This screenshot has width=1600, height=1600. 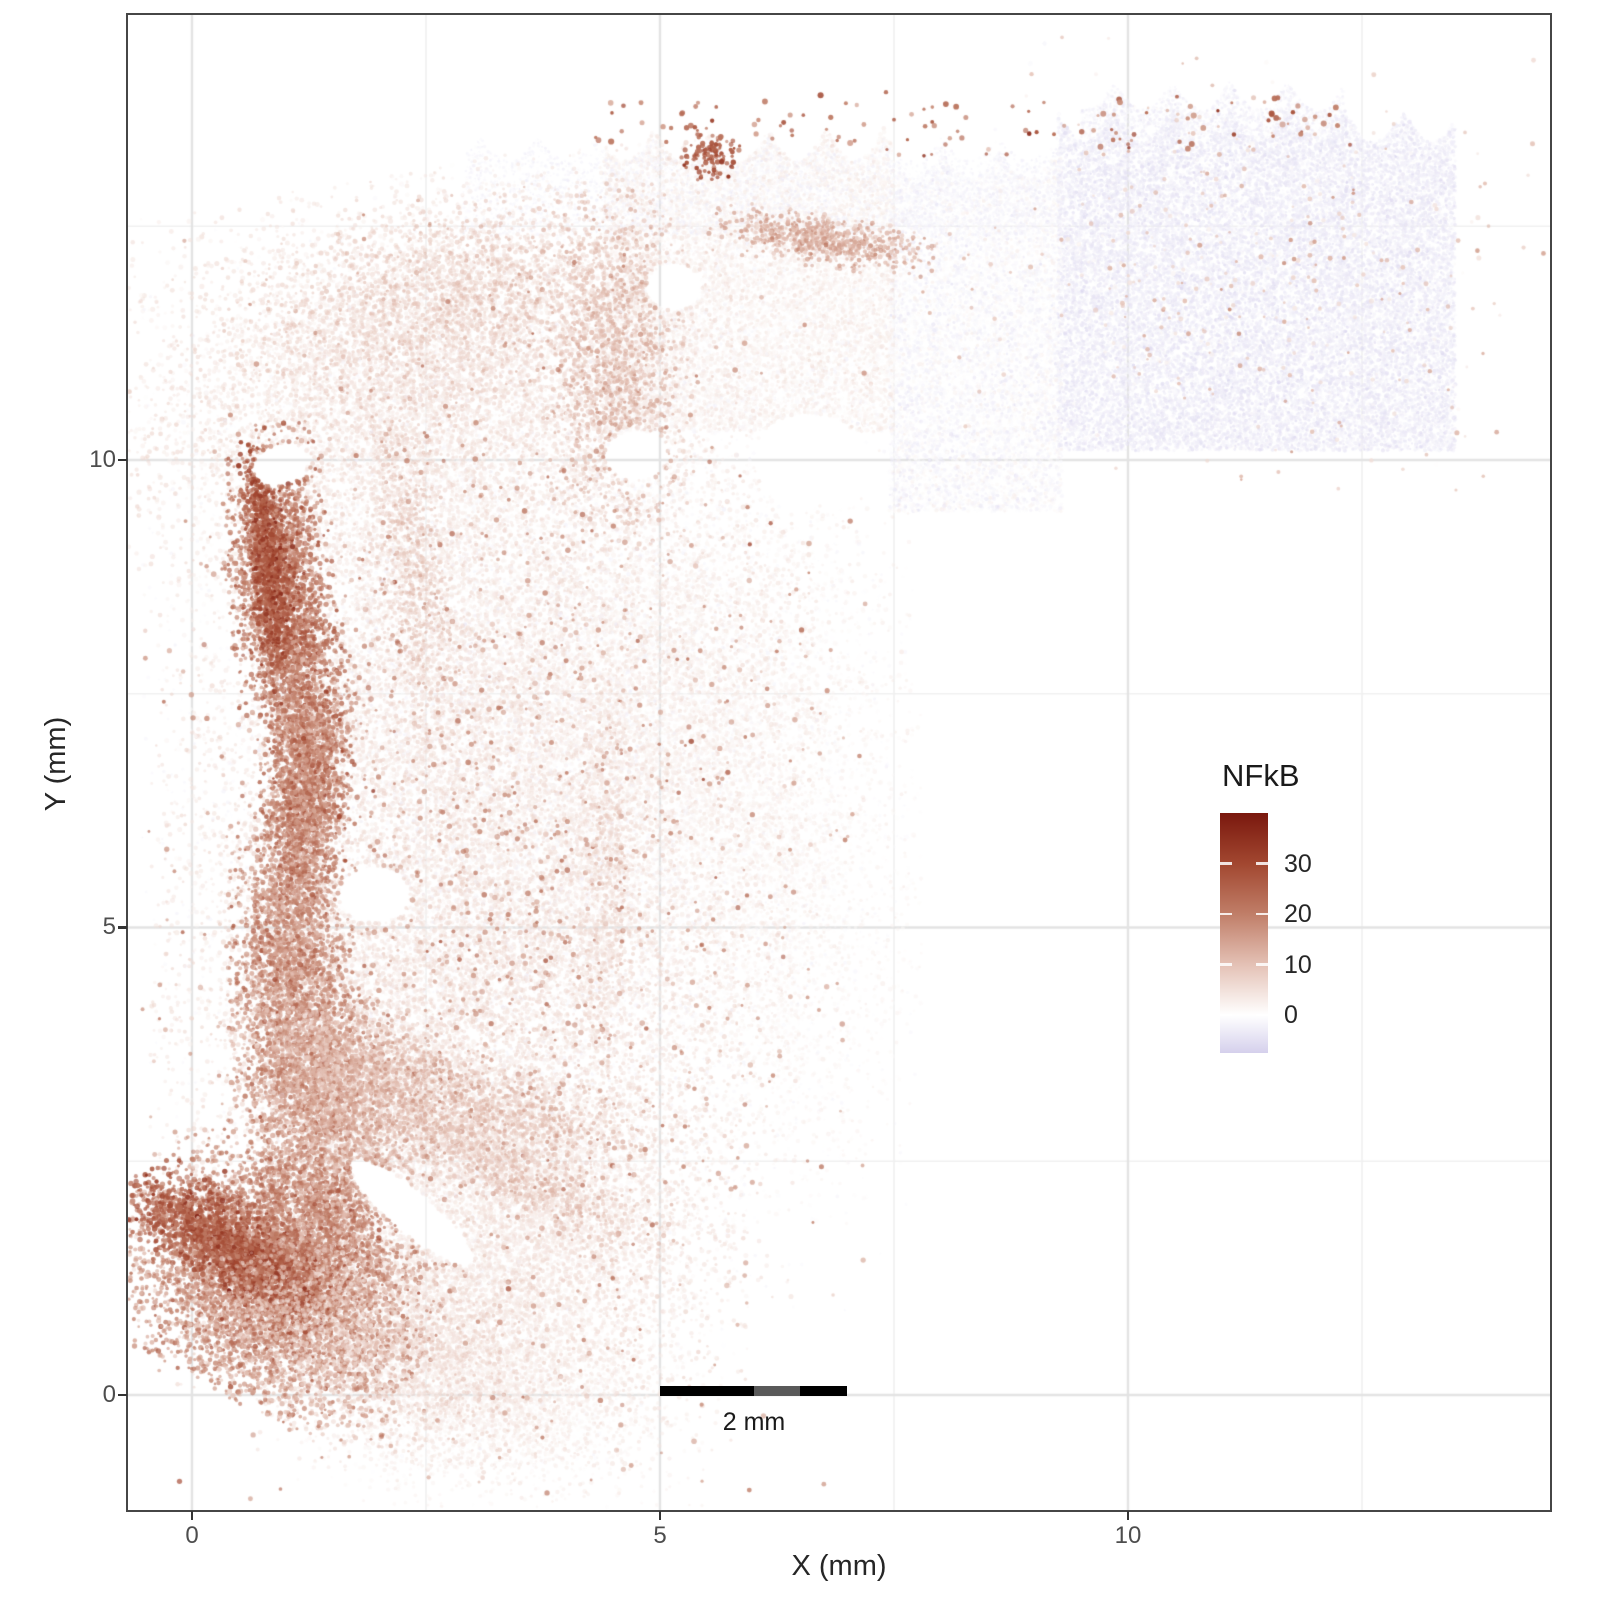 What do you see at coordinates (192, 1535) in the screenshot?
I see `x-tick-label: 0` at bounding box center [192, 1535].